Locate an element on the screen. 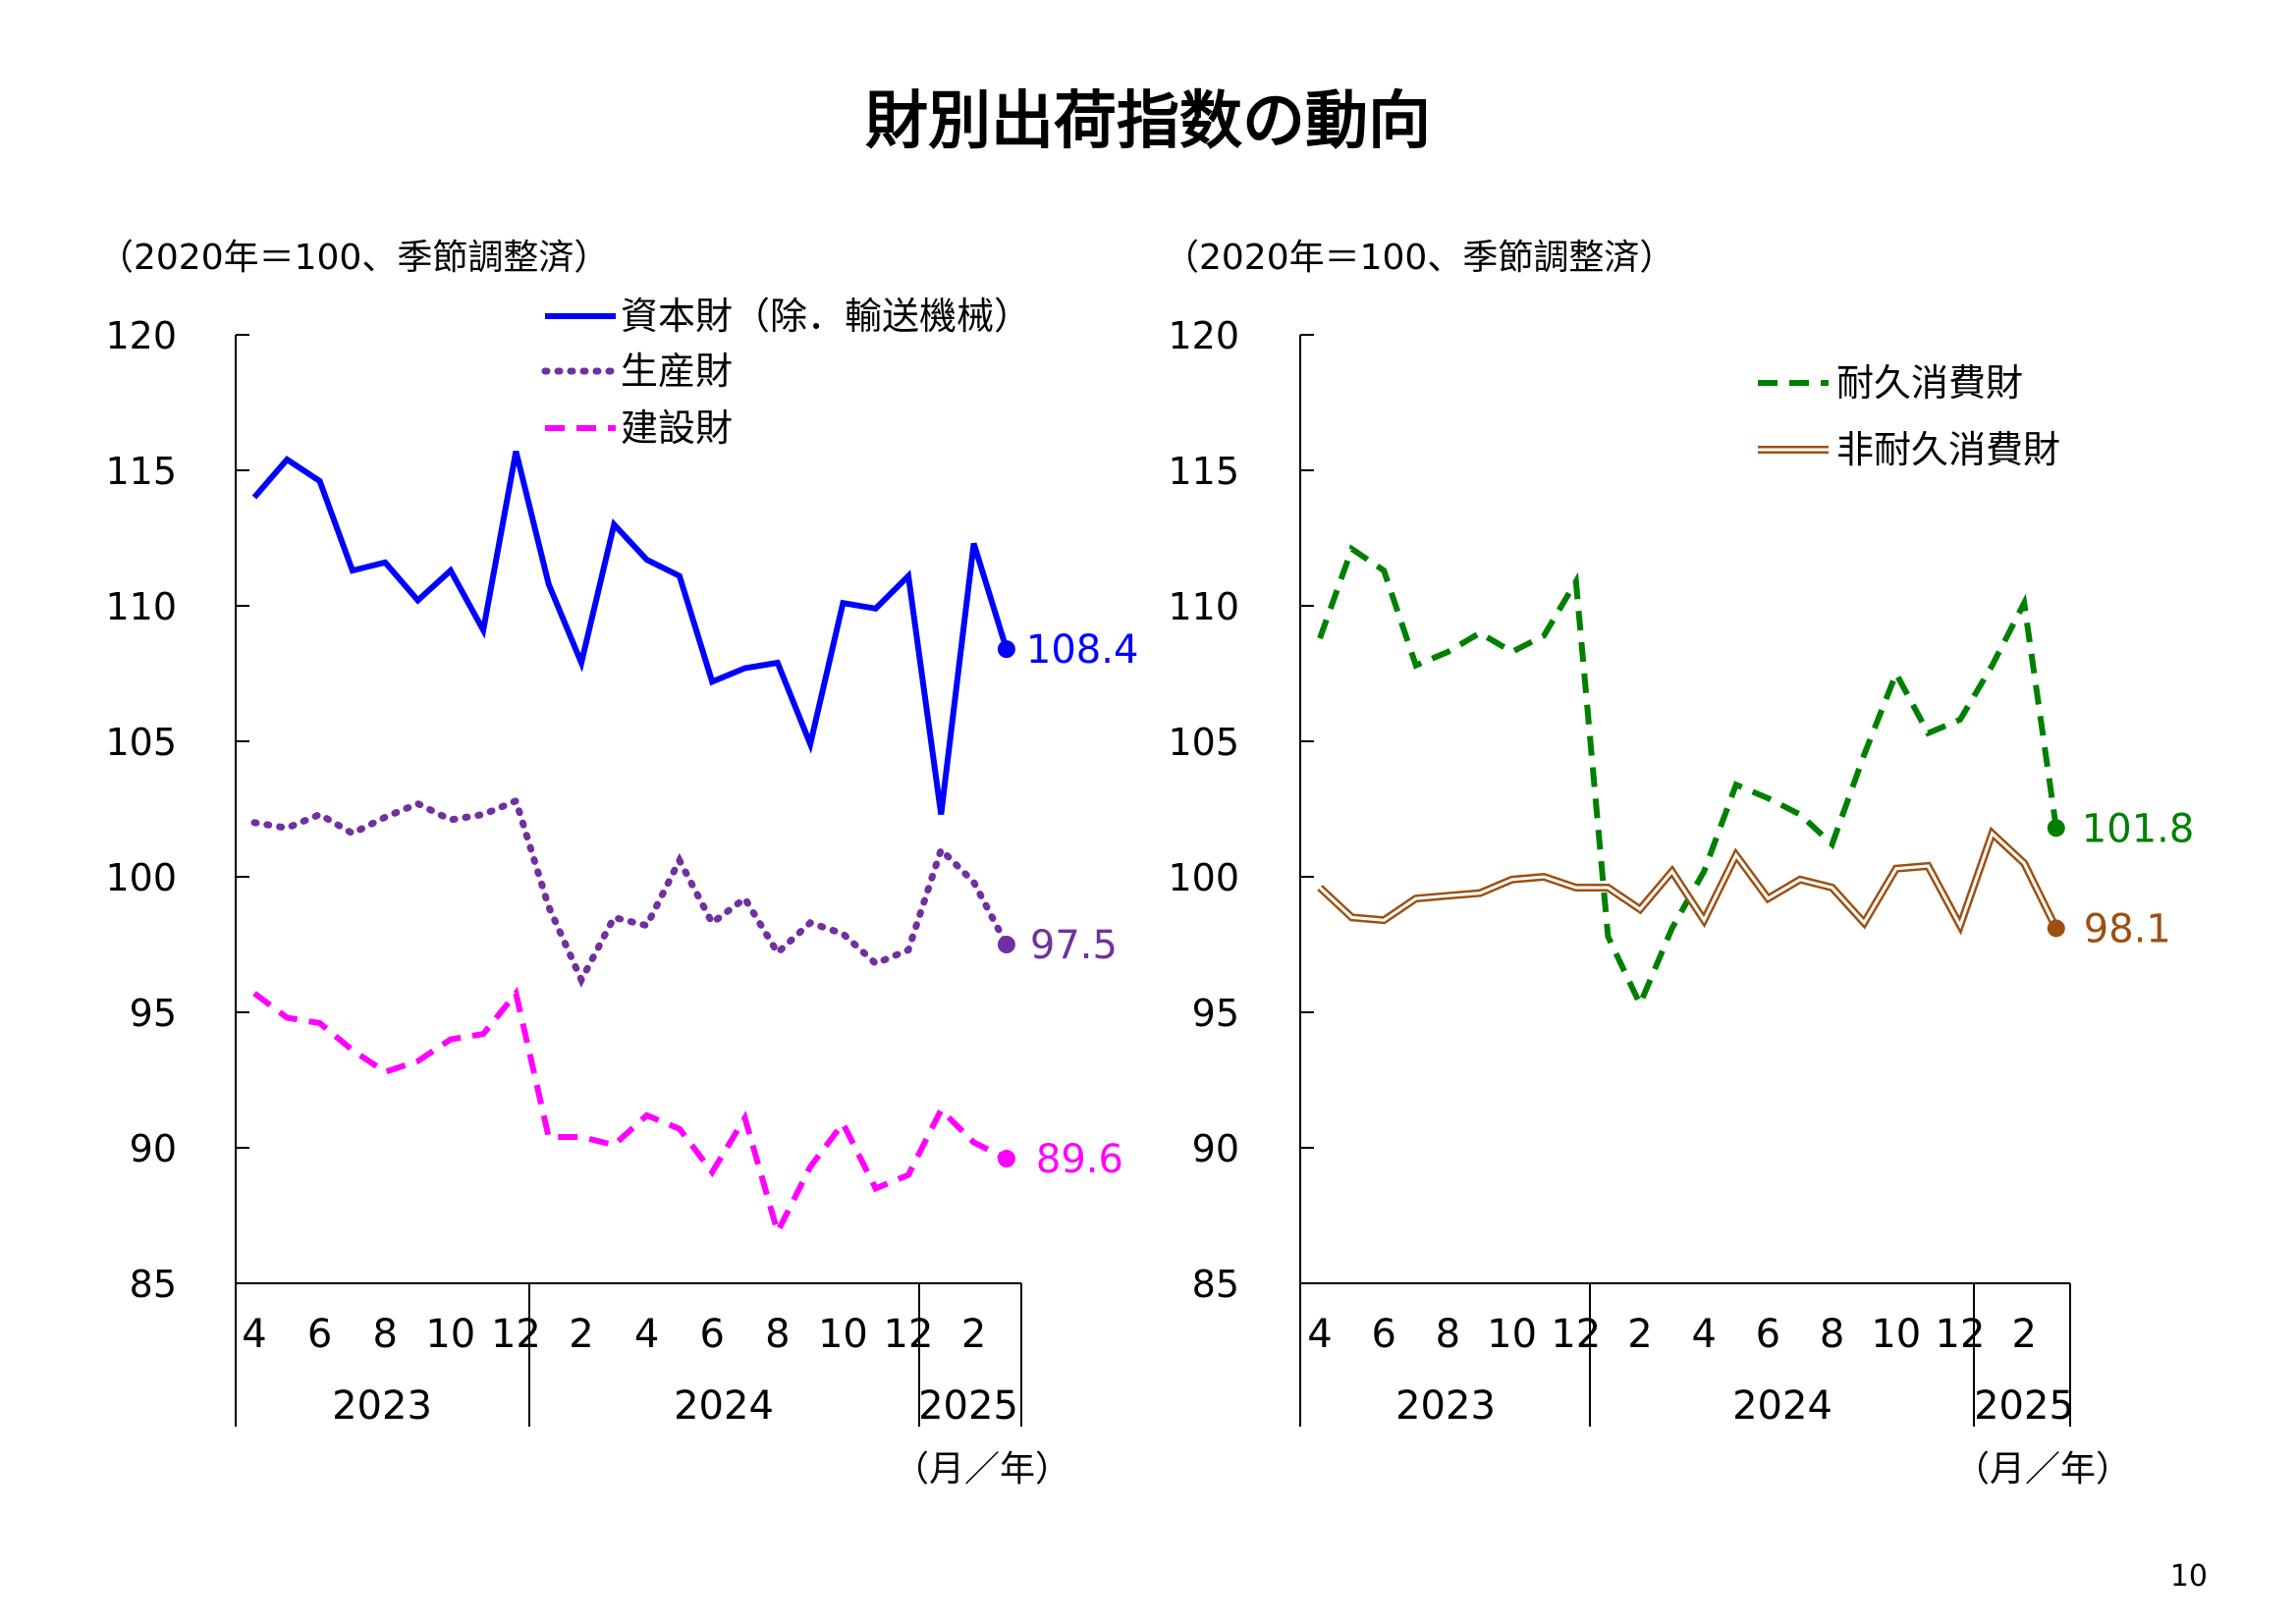 The height and width of the screenshot is (1624, 2296). page-title: 財別出荷指数の動向 is located at coordinates (1148, 121).